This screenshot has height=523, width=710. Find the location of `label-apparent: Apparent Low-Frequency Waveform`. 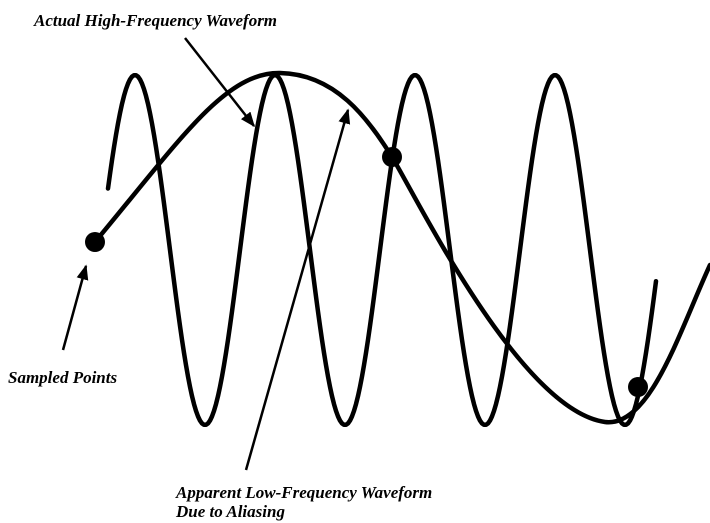

label-apparent: Apparent Low-Frequency Waveform is located at coordinates (303, 492).